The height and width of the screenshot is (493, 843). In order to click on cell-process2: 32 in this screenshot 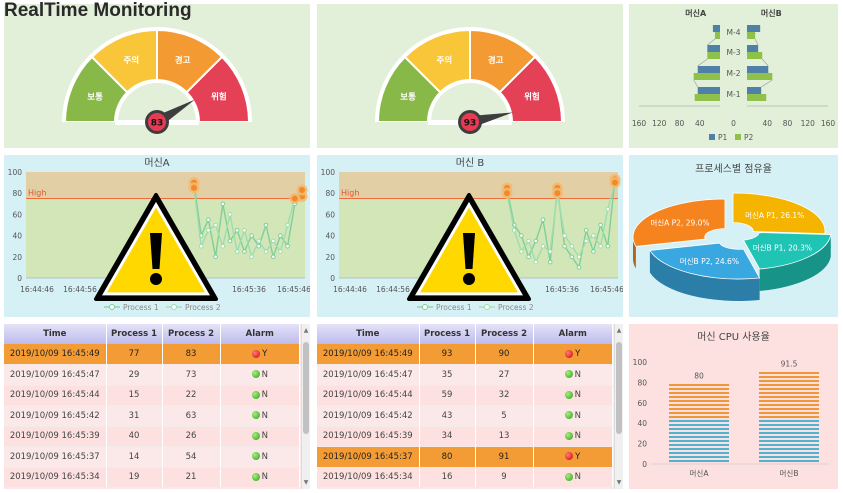, I will do `click(504, 395)`.